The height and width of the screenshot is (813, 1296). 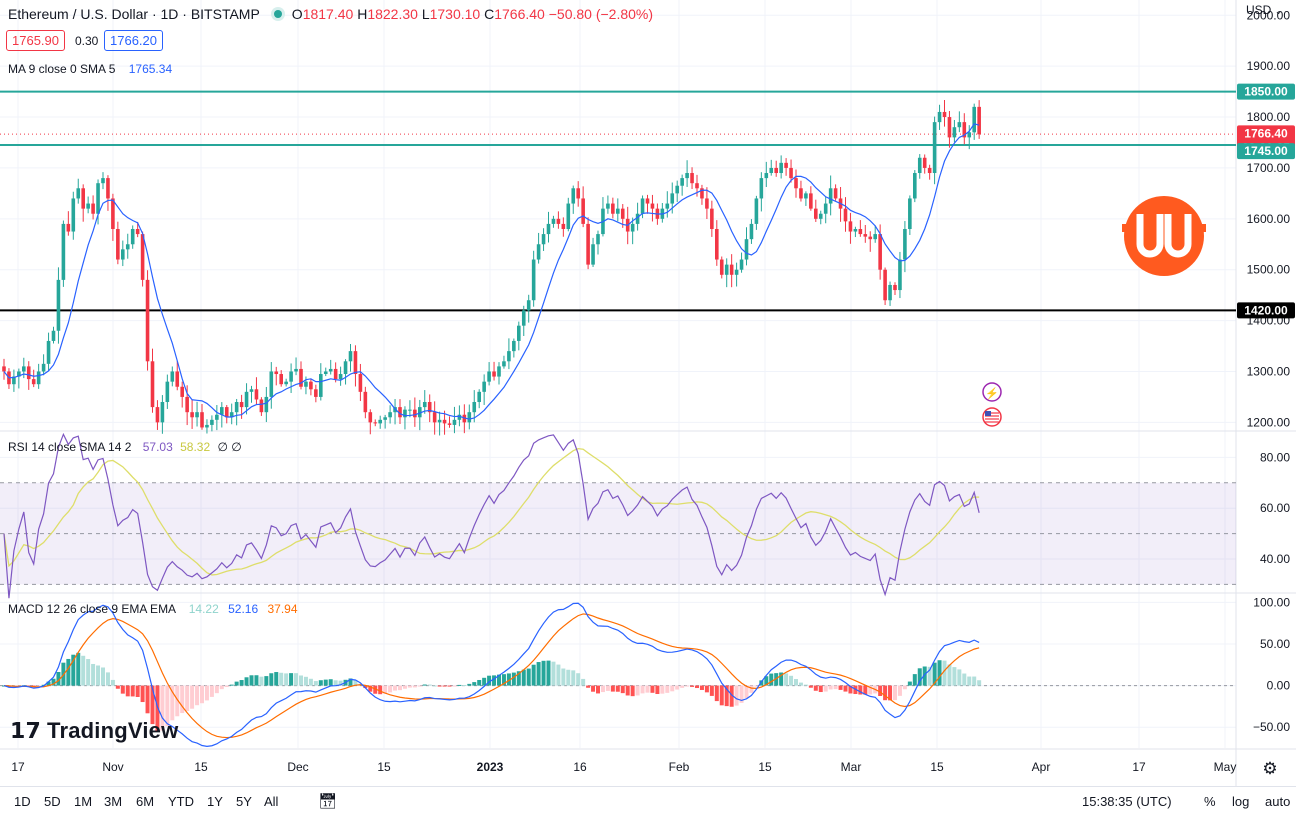 I want to click on macd-value: 52.16, so click(x=243, y=609).